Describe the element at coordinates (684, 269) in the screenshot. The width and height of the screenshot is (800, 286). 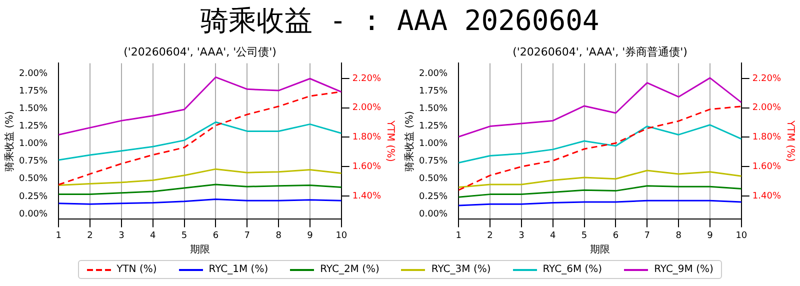
I see `legend-label: RYC_9M (%)` at that location.